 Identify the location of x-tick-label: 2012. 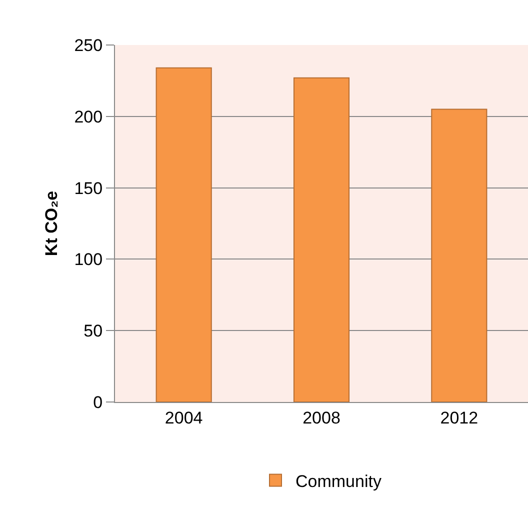
(459, 418).